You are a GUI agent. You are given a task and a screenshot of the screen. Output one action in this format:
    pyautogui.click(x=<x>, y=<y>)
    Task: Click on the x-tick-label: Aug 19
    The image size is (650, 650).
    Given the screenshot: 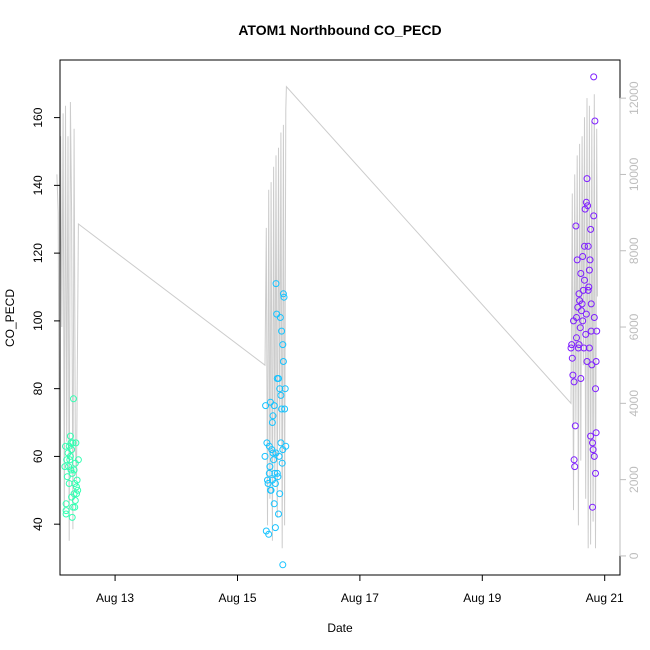 What is the action you would take?
    pyautogui.click(x=482, y=598)
    